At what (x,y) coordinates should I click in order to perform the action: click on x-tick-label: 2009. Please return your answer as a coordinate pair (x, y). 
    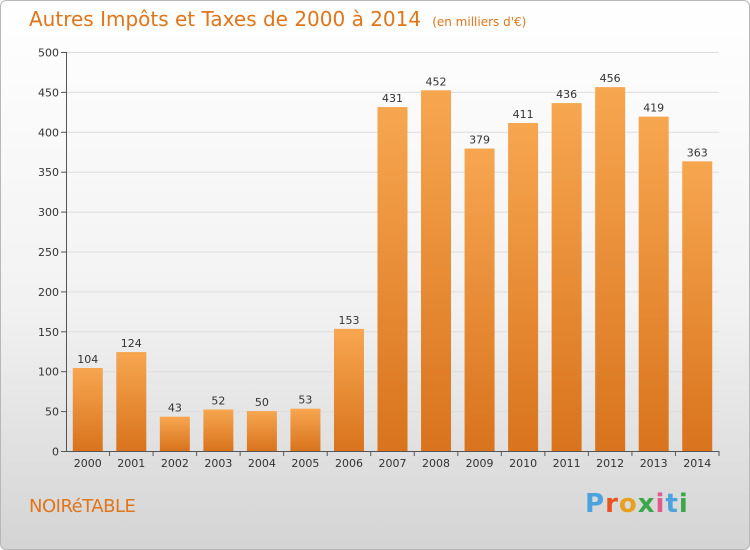
    Looking at the image, I should click on (480, 463).